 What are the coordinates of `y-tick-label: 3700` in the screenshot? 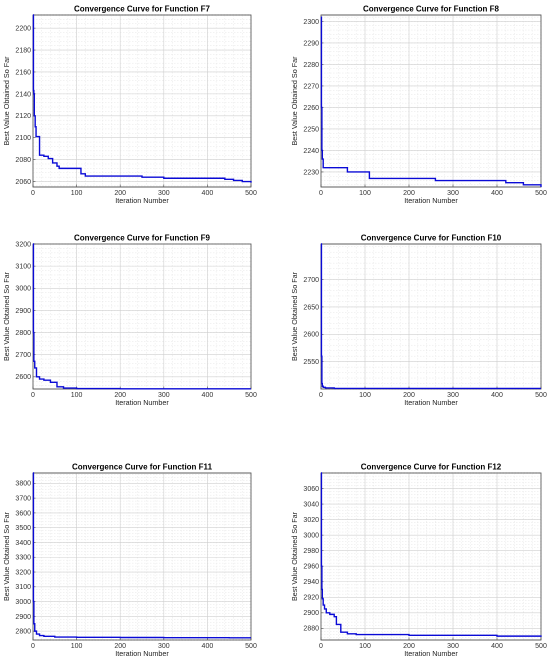 It's located at (23, 499).